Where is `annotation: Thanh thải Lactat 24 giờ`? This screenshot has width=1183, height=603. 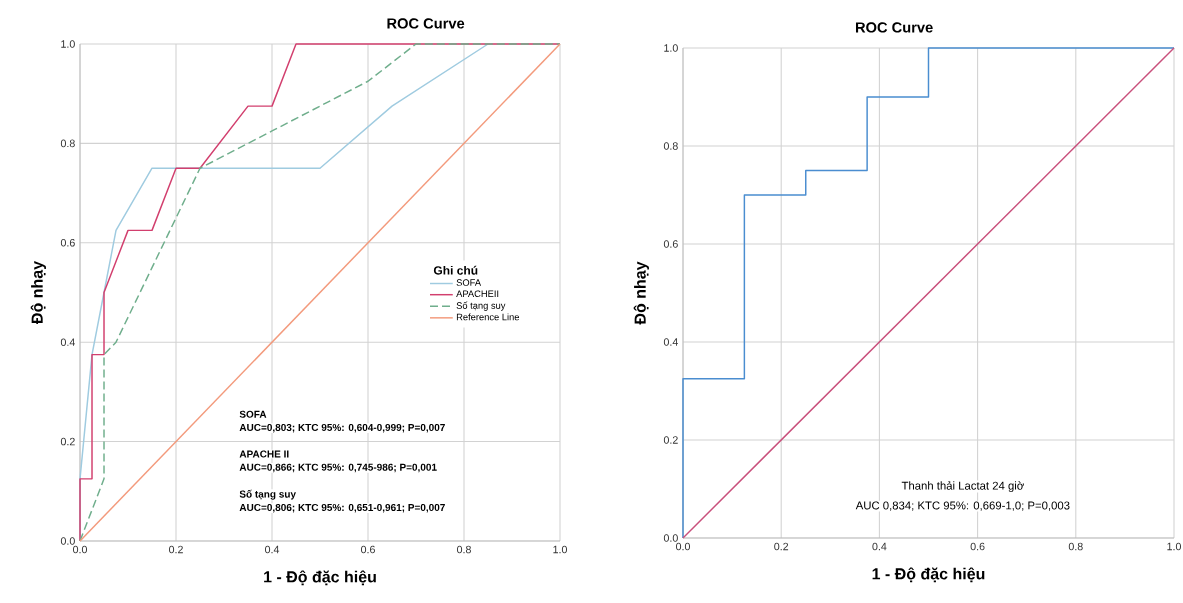
annotation: Thanh thải Lactat 24 giờ is located at coordinates (962, 486).